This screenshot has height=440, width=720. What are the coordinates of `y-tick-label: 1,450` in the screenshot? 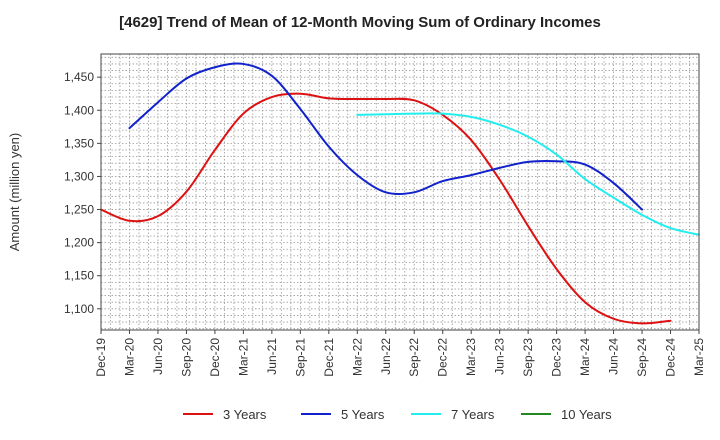 It's located at (79, 77).